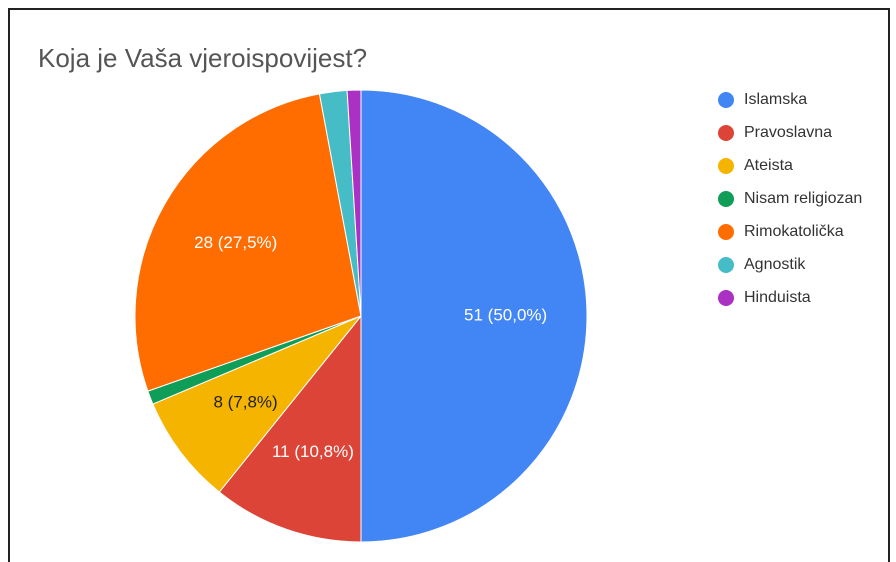  What do you see at coordinates (505, 314) in the screenshot?
I see `data-label: 51 (50,0%)` at bounding box center [505, 314].